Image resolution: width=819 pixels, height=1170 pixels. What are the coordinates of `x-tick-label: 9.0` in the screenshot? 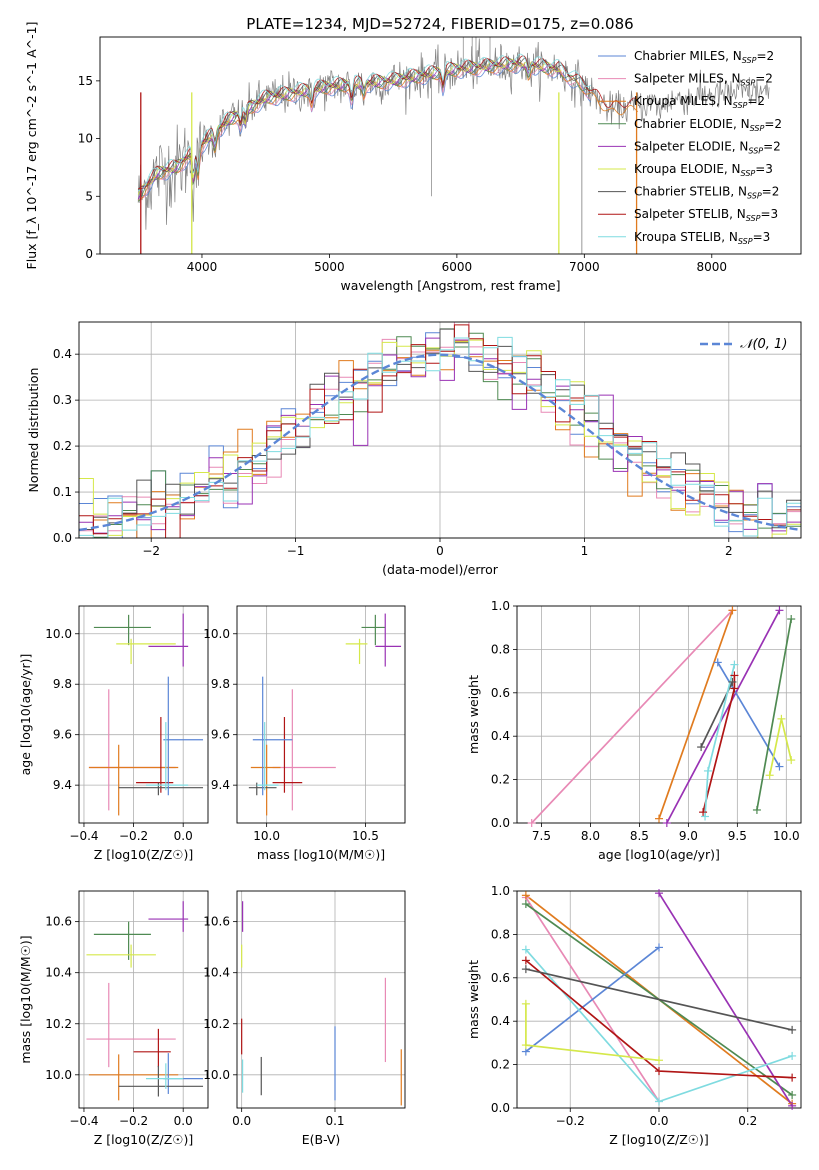 It's located at (688, 836).